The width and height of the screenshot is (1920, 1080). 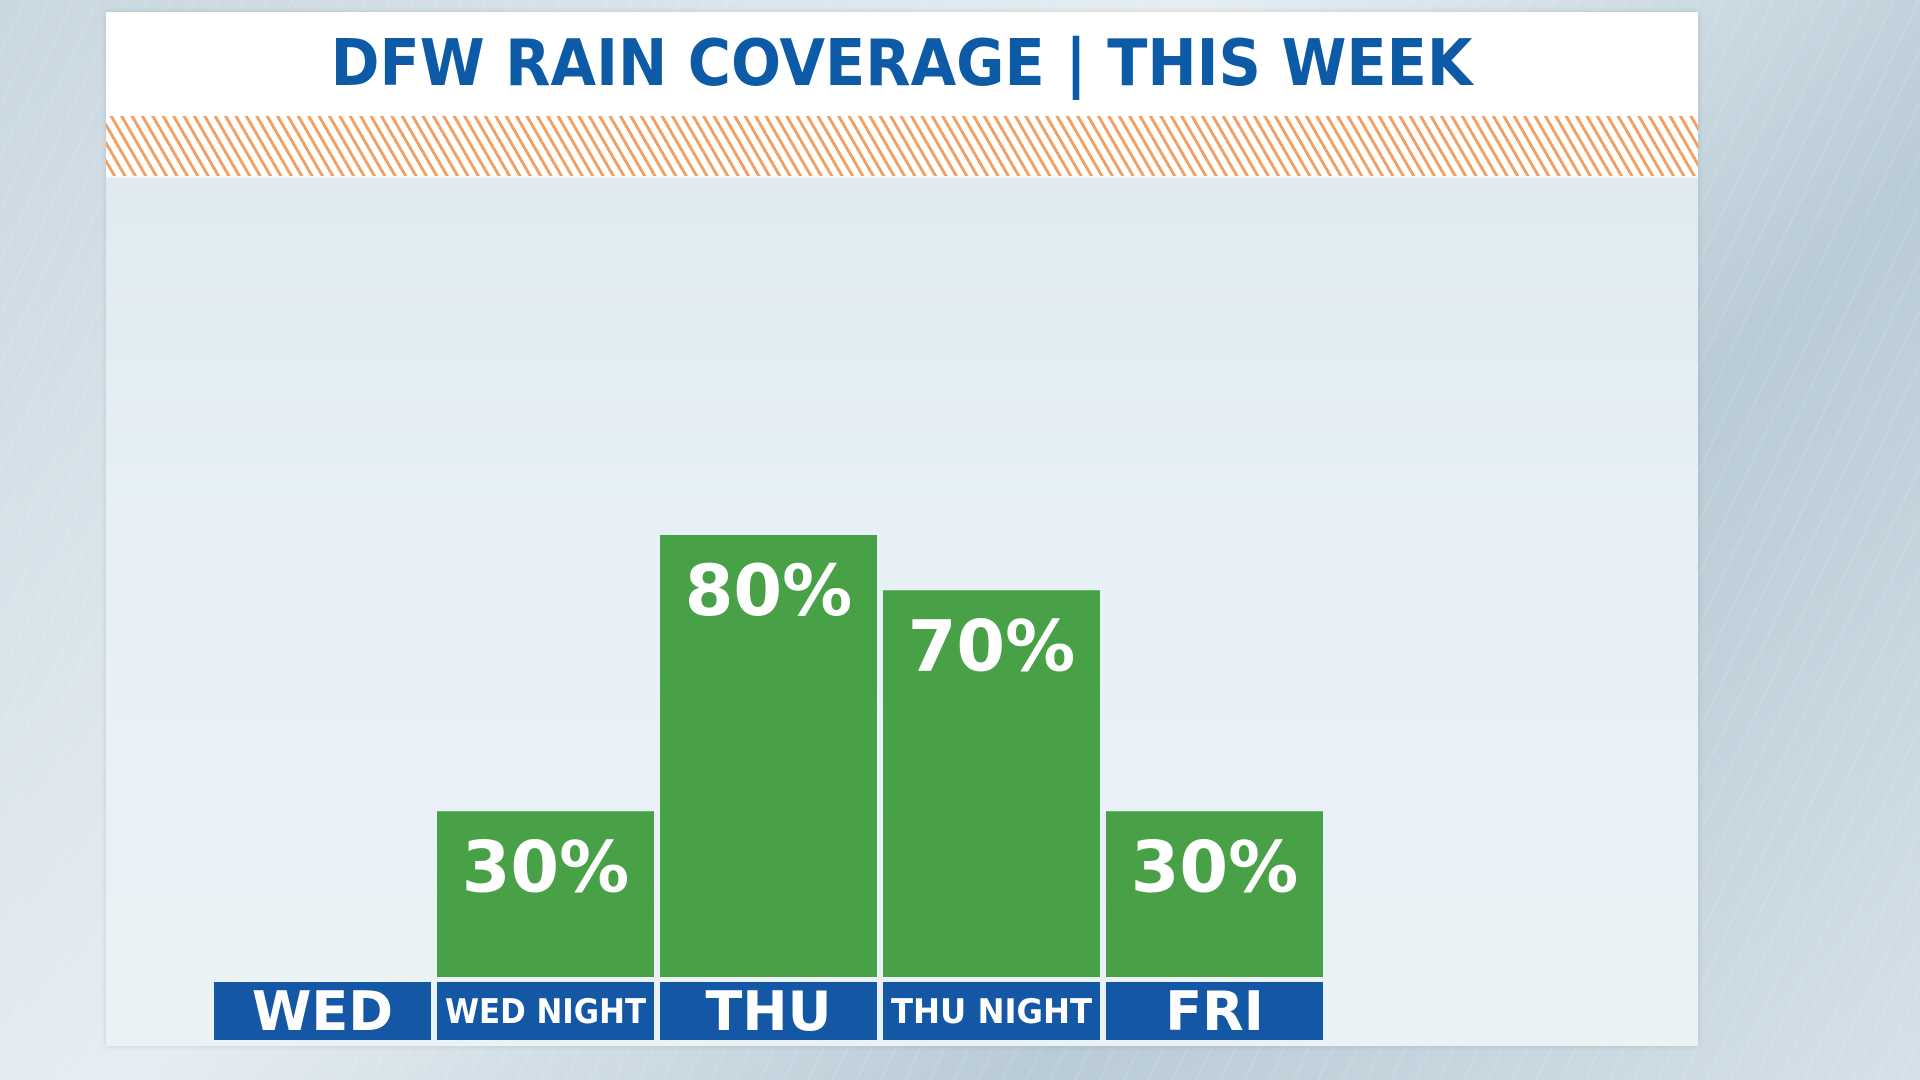 I want to click on category-label-fri: FRI, so click(x=1214, y=1011).